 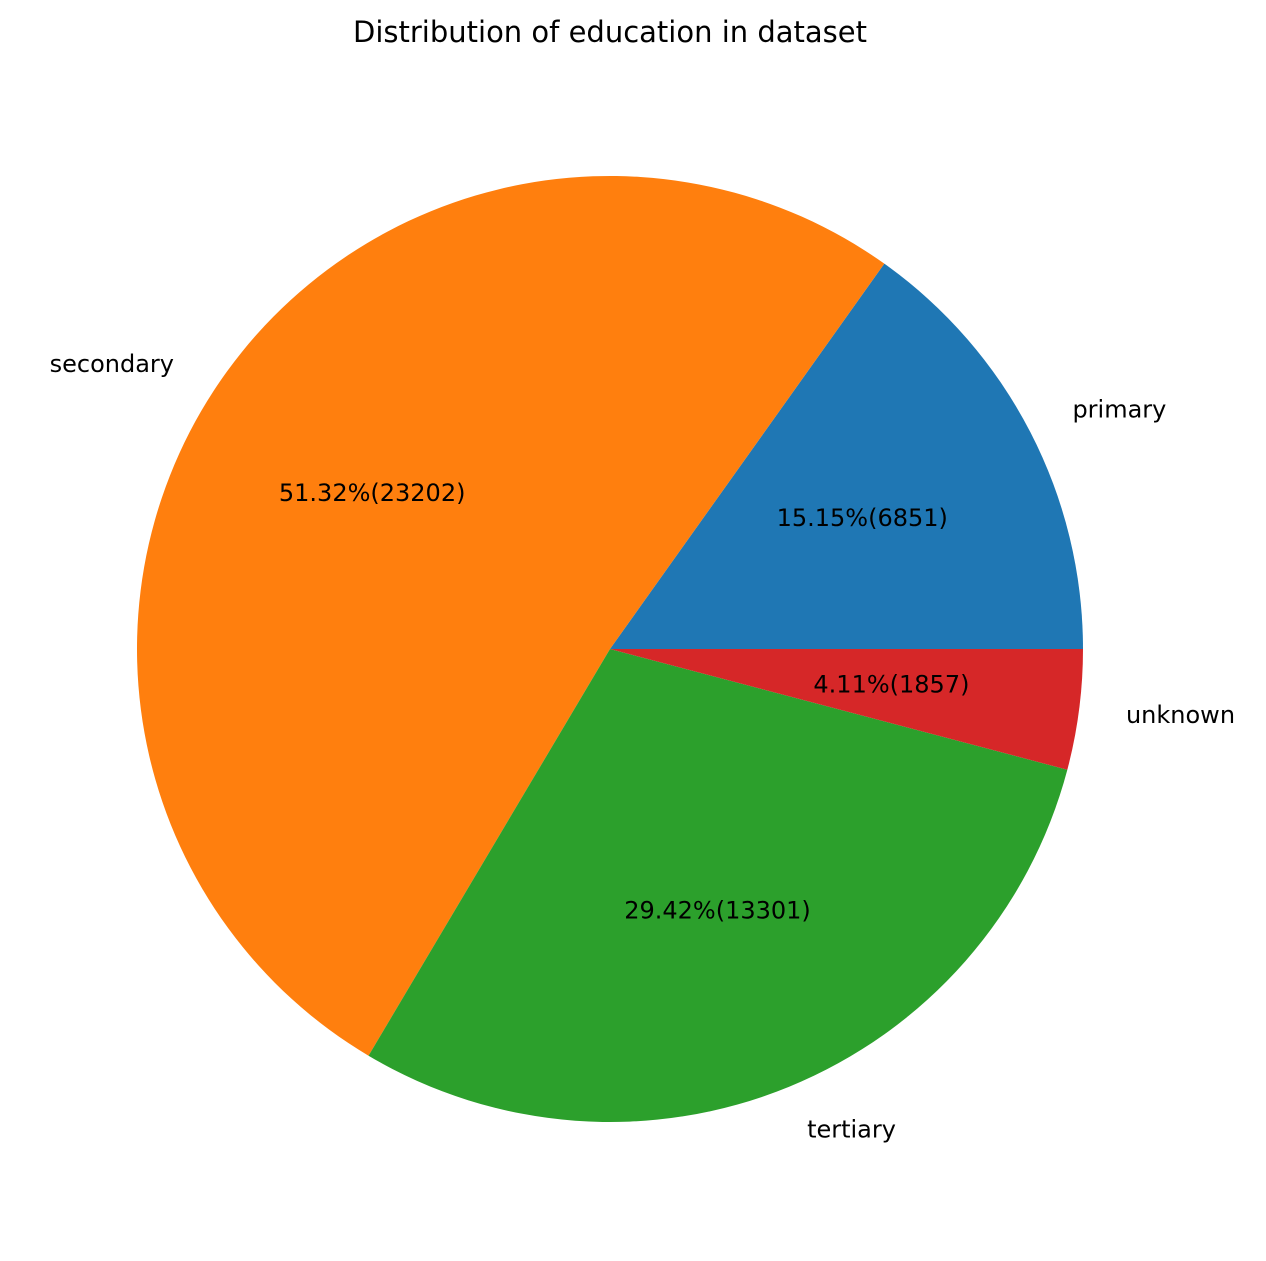 What do you see at coordinates (846, 709) in the screenshot?
I see `pie-slice-unknown` at bounding box center [846, 709].